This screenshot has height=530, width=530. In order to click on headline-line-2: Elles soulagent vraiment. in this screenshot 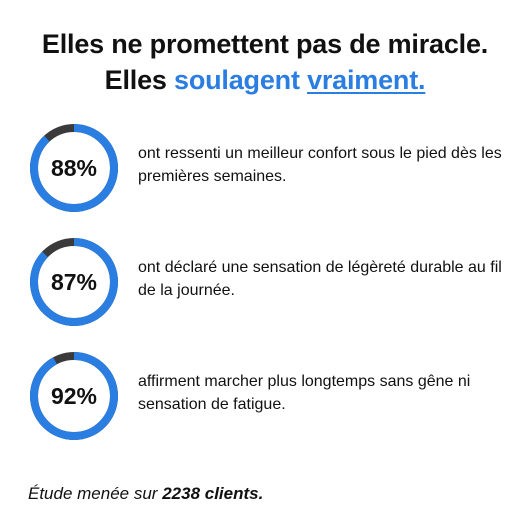, I will do `click(265, 80)`.